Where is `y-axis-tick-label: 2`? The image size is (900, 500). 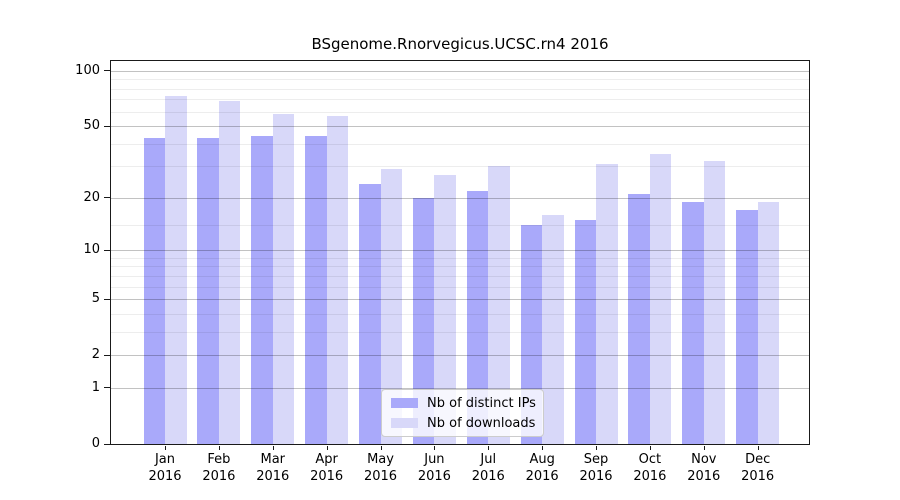 y-axis-tick-label: 2 is located at coordinates (95, 355).